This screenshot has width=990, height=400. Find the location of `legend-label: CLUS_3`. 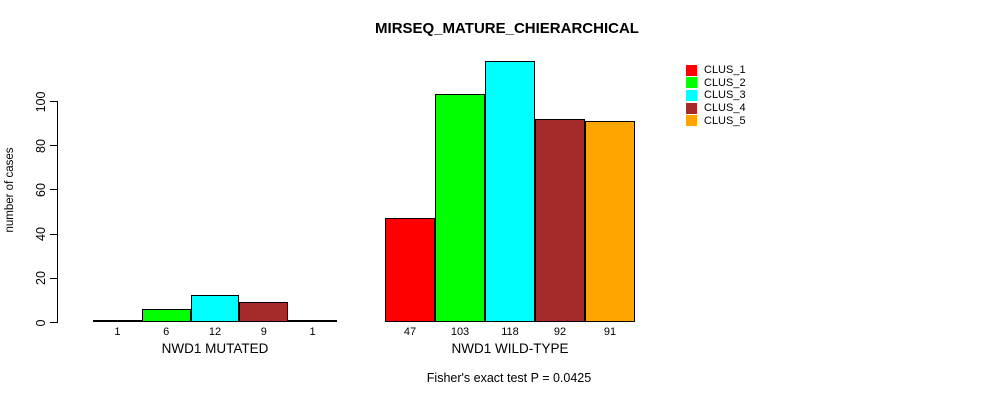

legend-label: CLUS_3 is located at coordinates (725, 95).